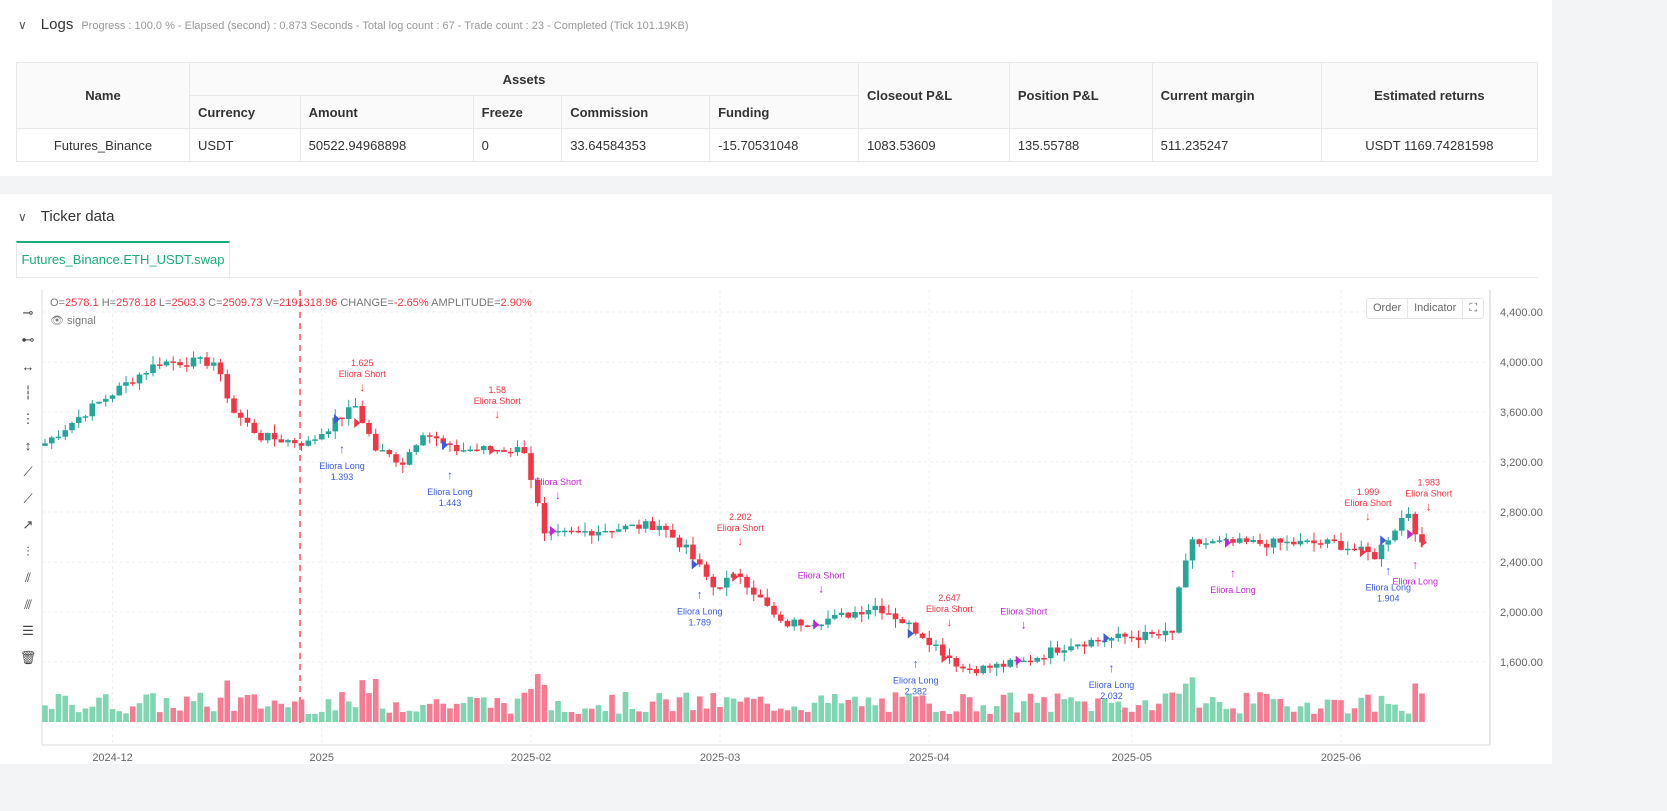  Describe the element at coordinates (28, 339) in the screenshot. I see `horizontal-ray-icon: ⊷` at that location.